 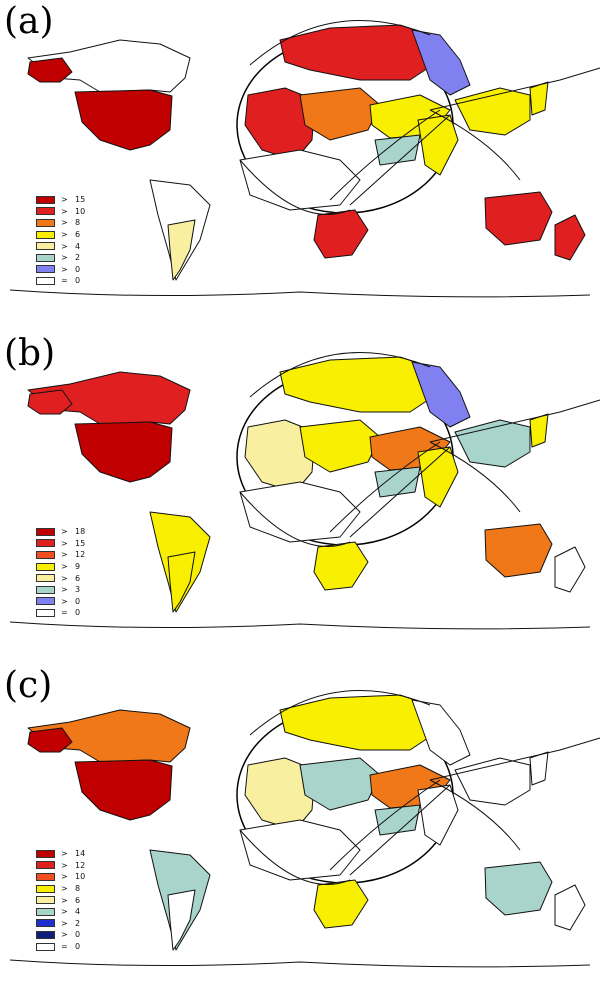 What do you see at coordinates (78, 601) in the screenshot?
I see `legend-value: 0` at bounding box center [78, 601].